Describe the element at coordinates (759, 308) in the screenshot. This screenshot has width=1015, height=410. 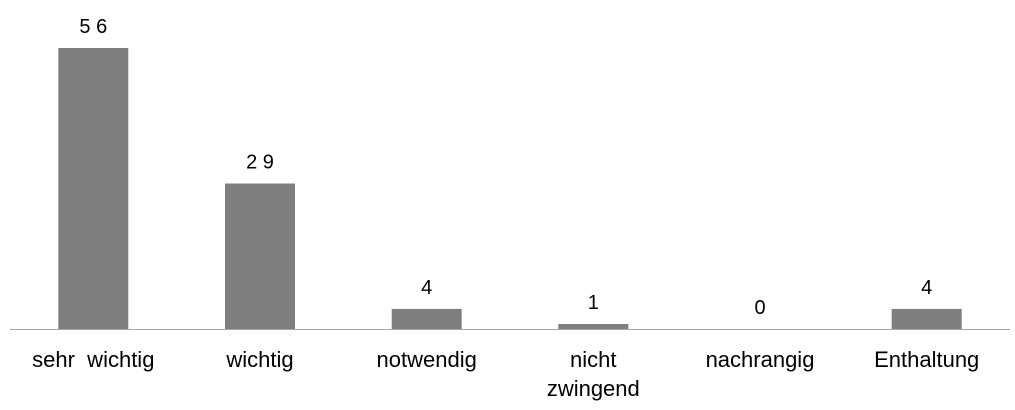
I see `data-label-5: 0` at that location.